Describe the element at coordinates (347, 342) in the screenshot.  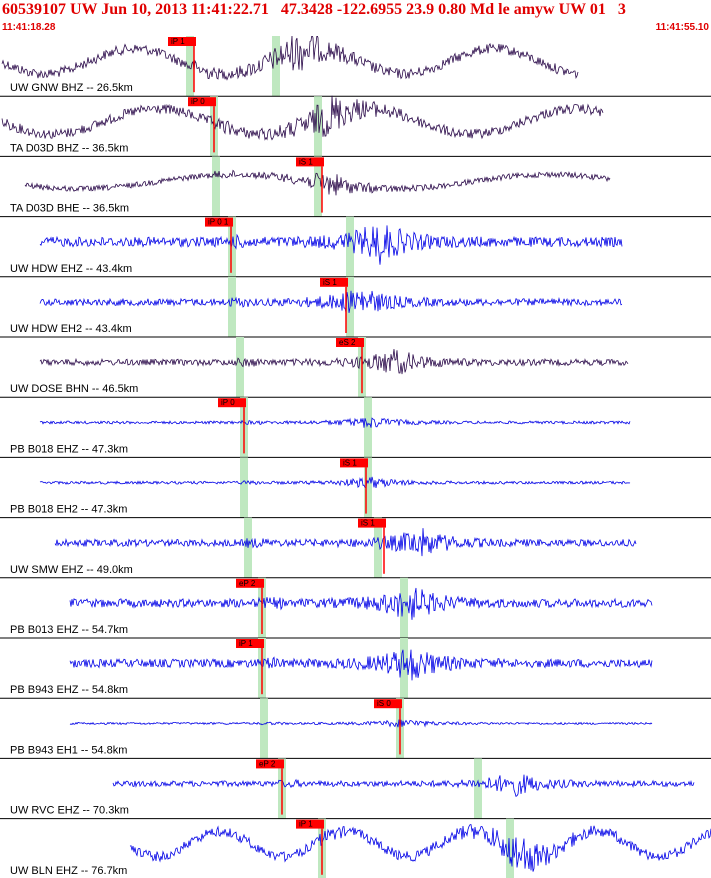
I see `phase-pick-label: eS 2` at that location.